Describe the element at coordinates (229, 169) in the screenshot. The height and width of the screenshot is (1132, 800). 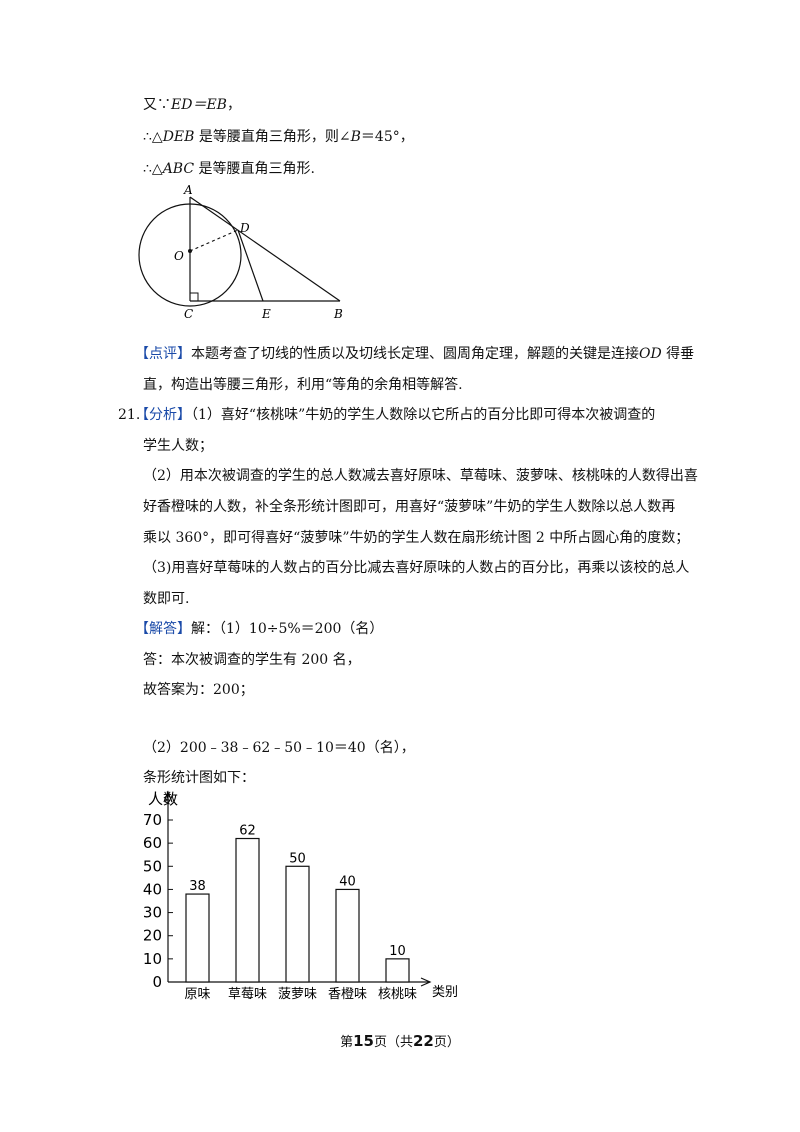
I see `proof-line-3: ∴△ABC 是等腰直角三角形.` at that location.